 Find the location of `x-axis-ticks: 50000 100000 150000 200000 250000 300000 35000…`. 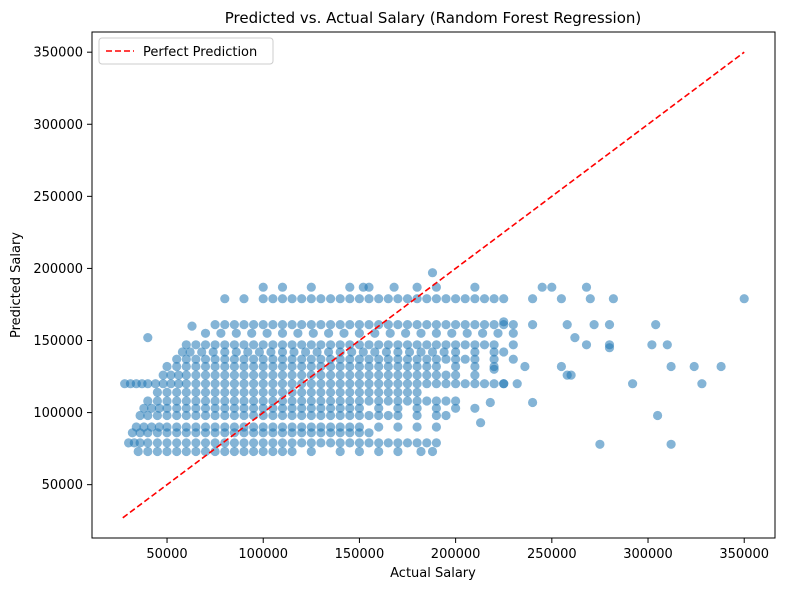

x-axis-ticks: 50000 100000 150000 200000 250000 300000 35000… is located at coordinates (457, 550).